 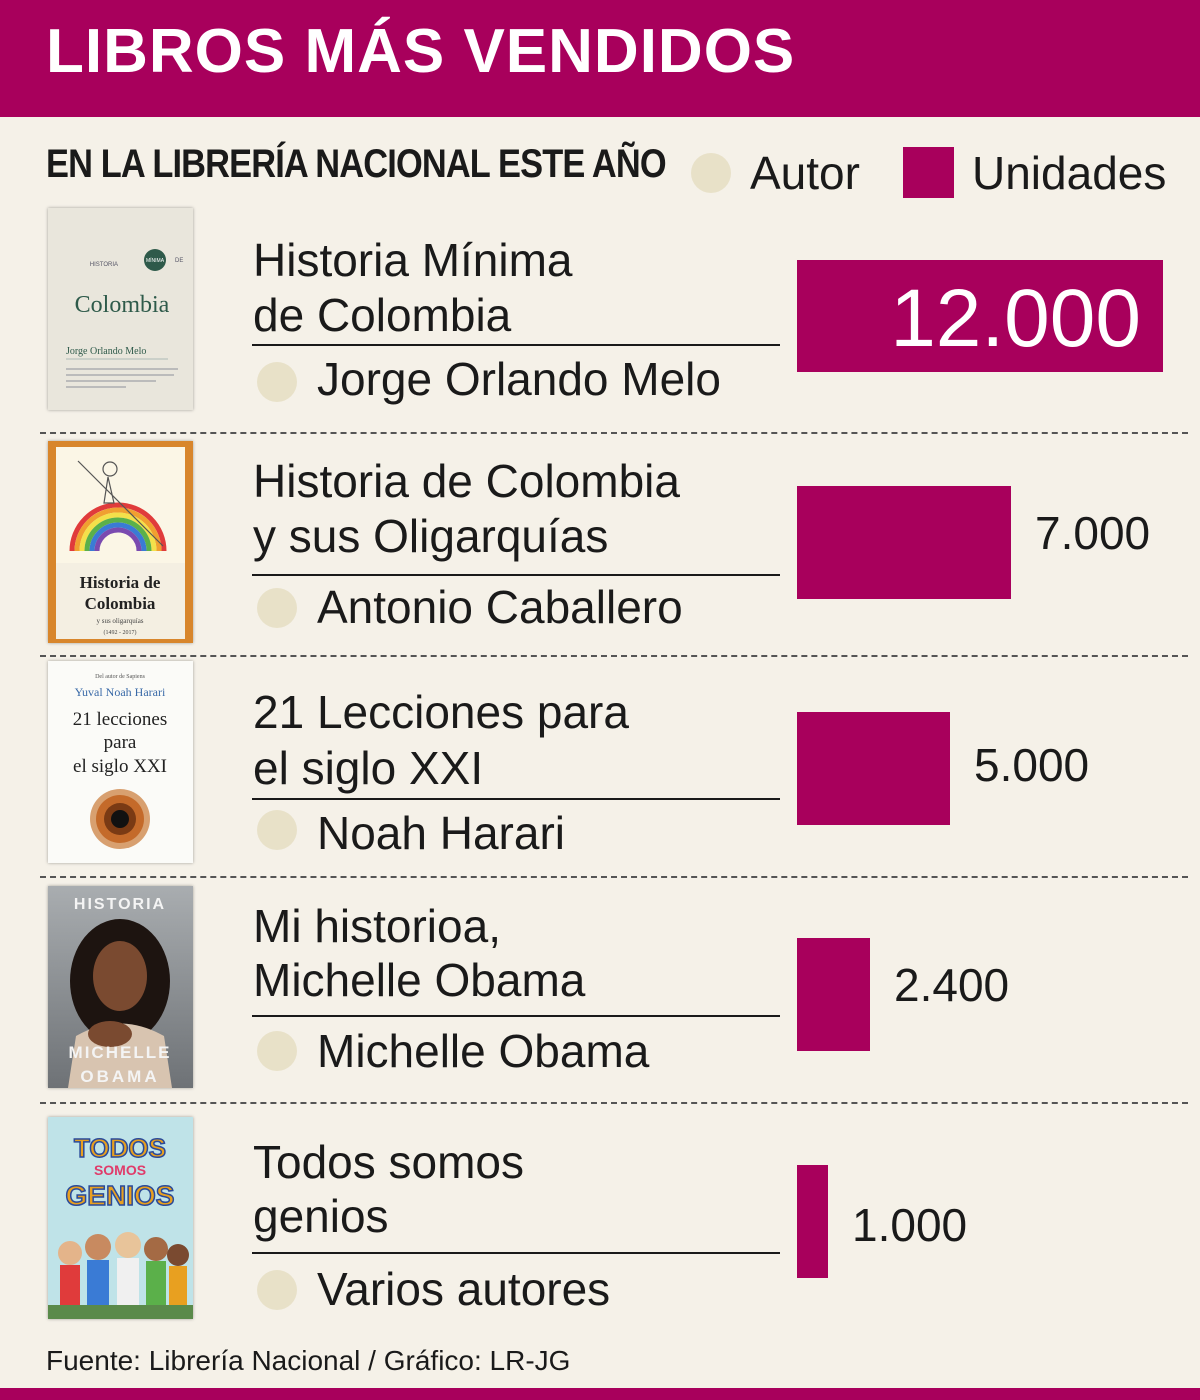 I want to click on legend-units-square-icon, so click(x=928, y=172).